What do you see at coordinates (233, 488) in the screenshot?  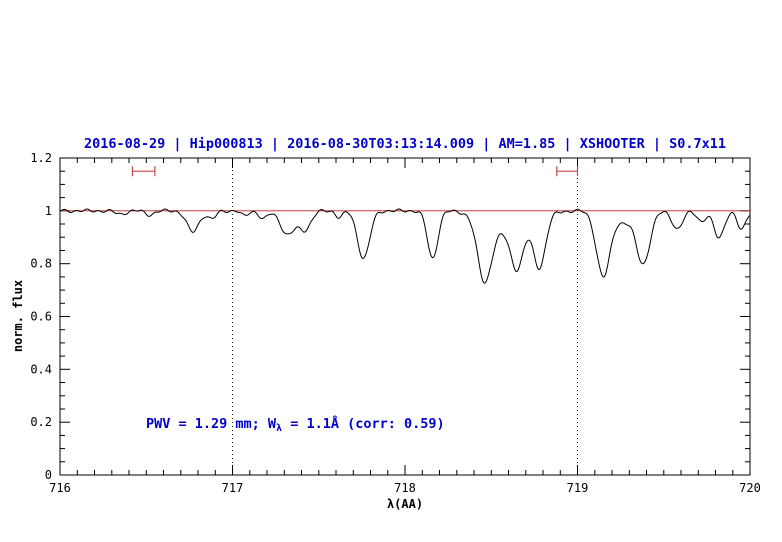 I see `x-tick-label: 717` at bounding box center [233, 488].